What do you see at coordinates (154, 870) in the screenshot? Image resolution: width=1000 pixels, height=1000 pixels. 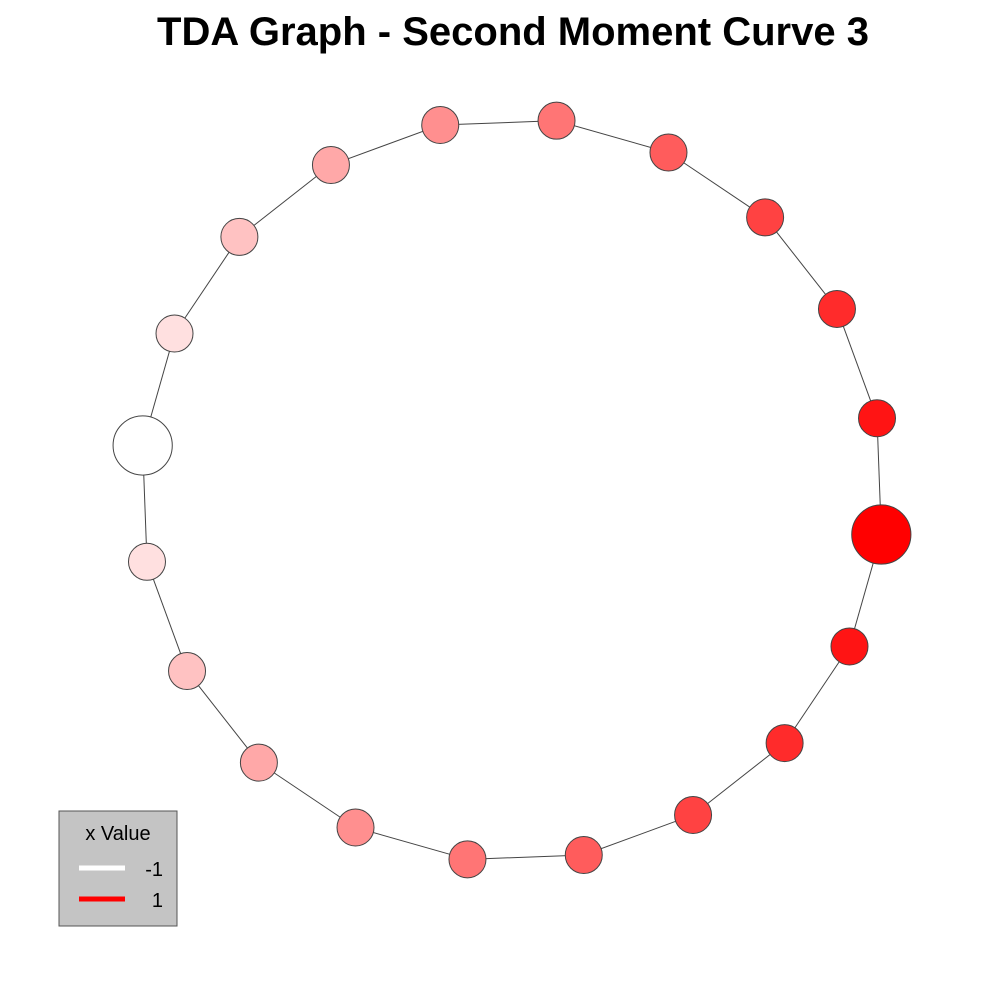 I see `legend-label-low: -1` at bounding box center [154, 870].